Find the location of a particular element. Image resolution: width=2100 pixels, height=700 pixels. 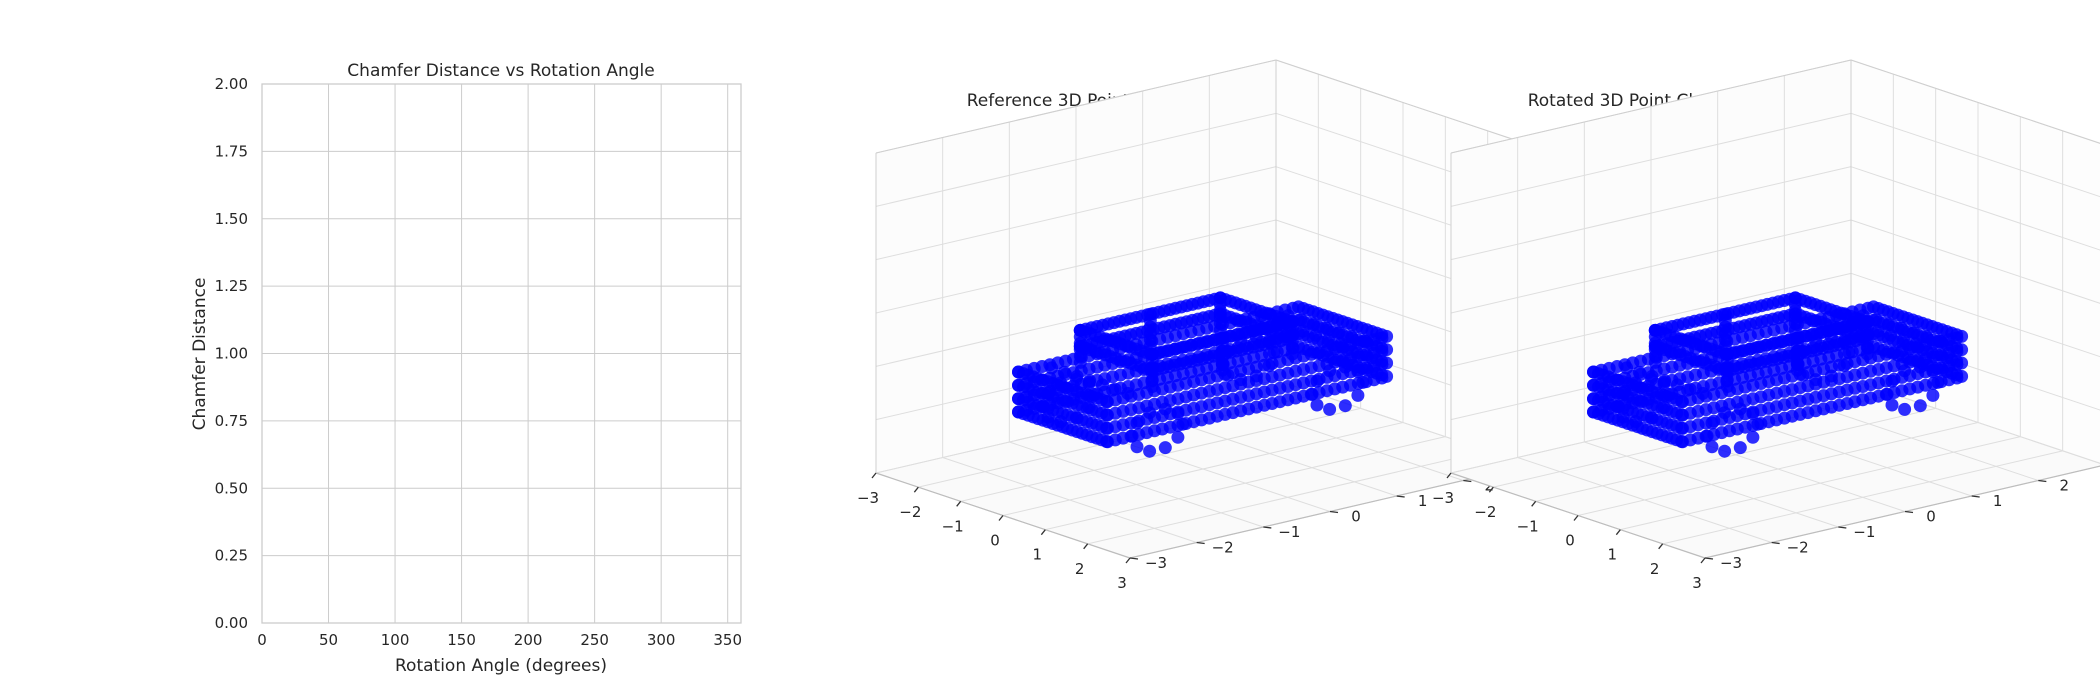

x-tick-labels: 0 50 100 150 200 250 300 350 is located at coordinates (499, 640).